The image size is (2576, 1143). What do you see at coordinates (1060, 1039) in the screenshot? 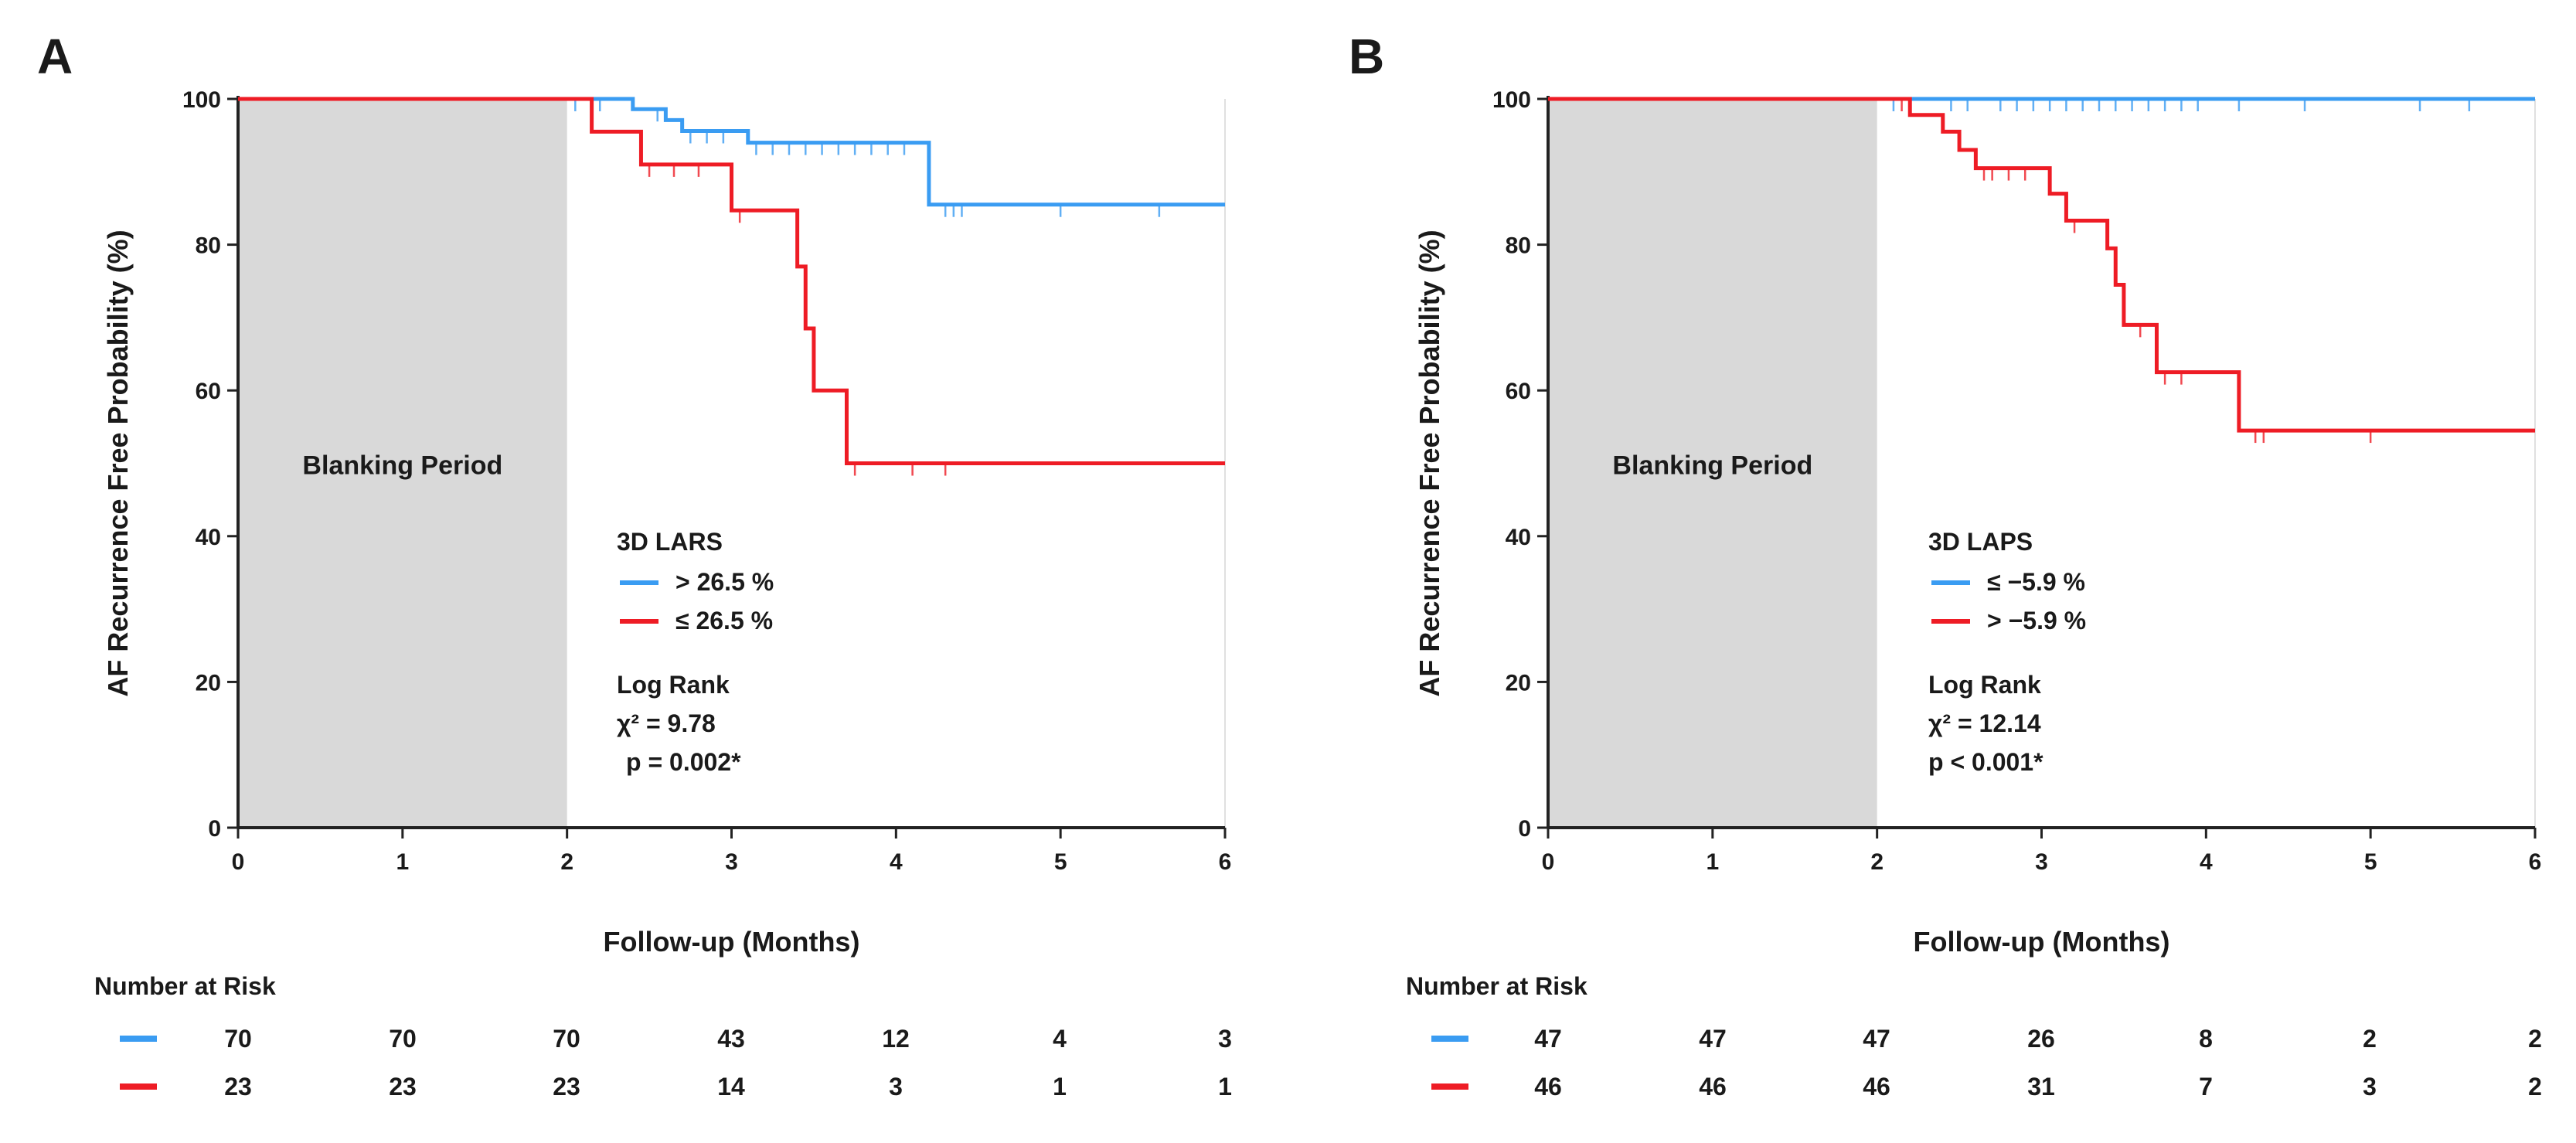
I see `risk-cell: 4` at bounding box center [1060, 1039].